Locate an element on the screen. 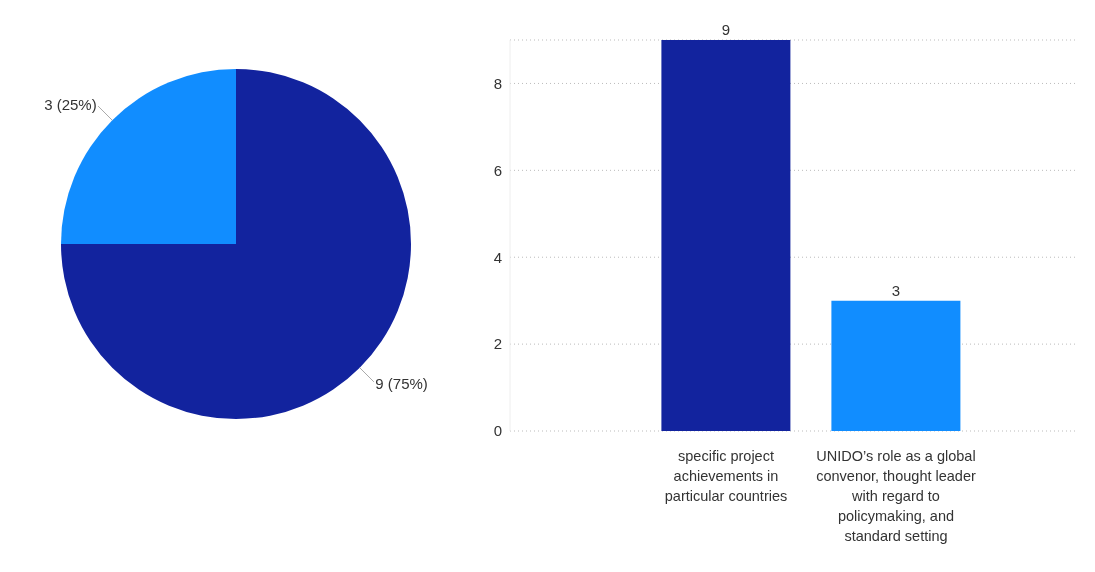 The image size is (1095, 572). y-tick-label: 4 is located at coordinates (497, 257).